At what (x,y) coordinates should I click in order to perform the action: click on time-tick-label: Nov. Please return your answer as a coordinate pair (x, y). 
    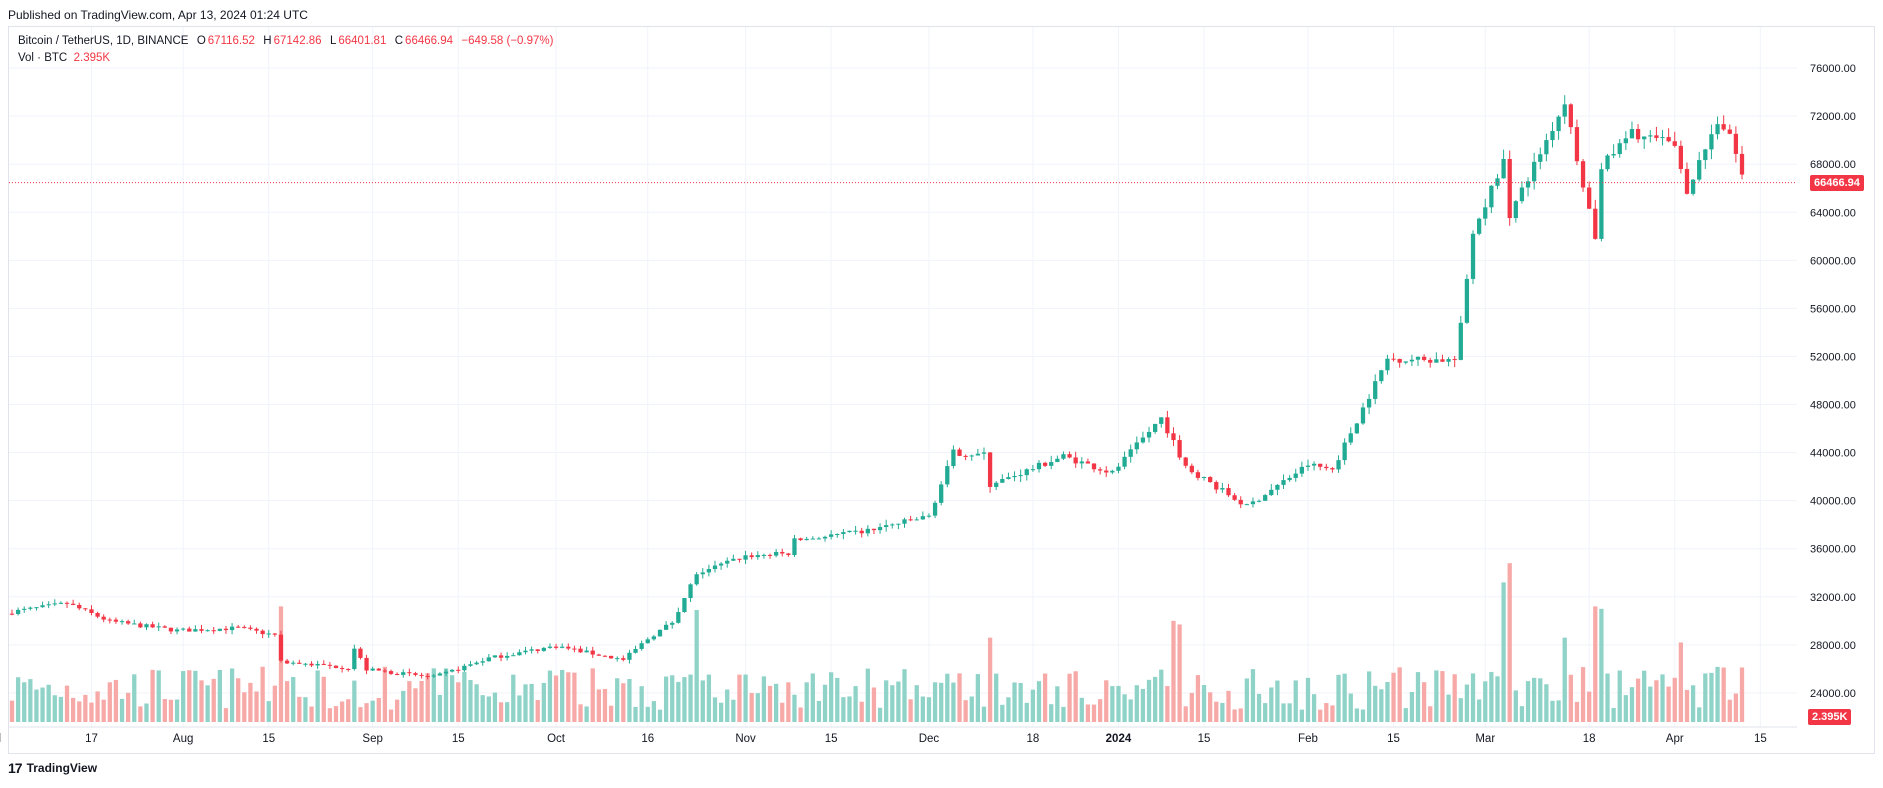
    Looking at the image, I should click on (745, 739).